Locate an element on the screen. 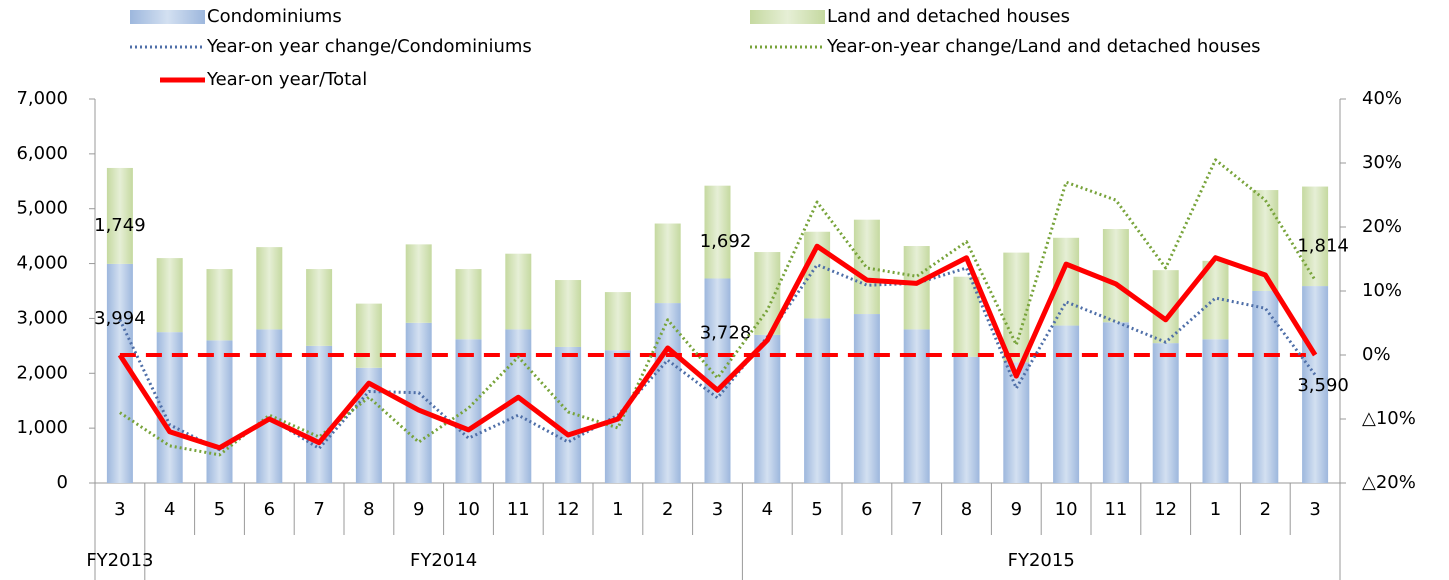 This screenshot has height=580, width=1449. data-label: 1,814 is located at coordinates (1323, 245).